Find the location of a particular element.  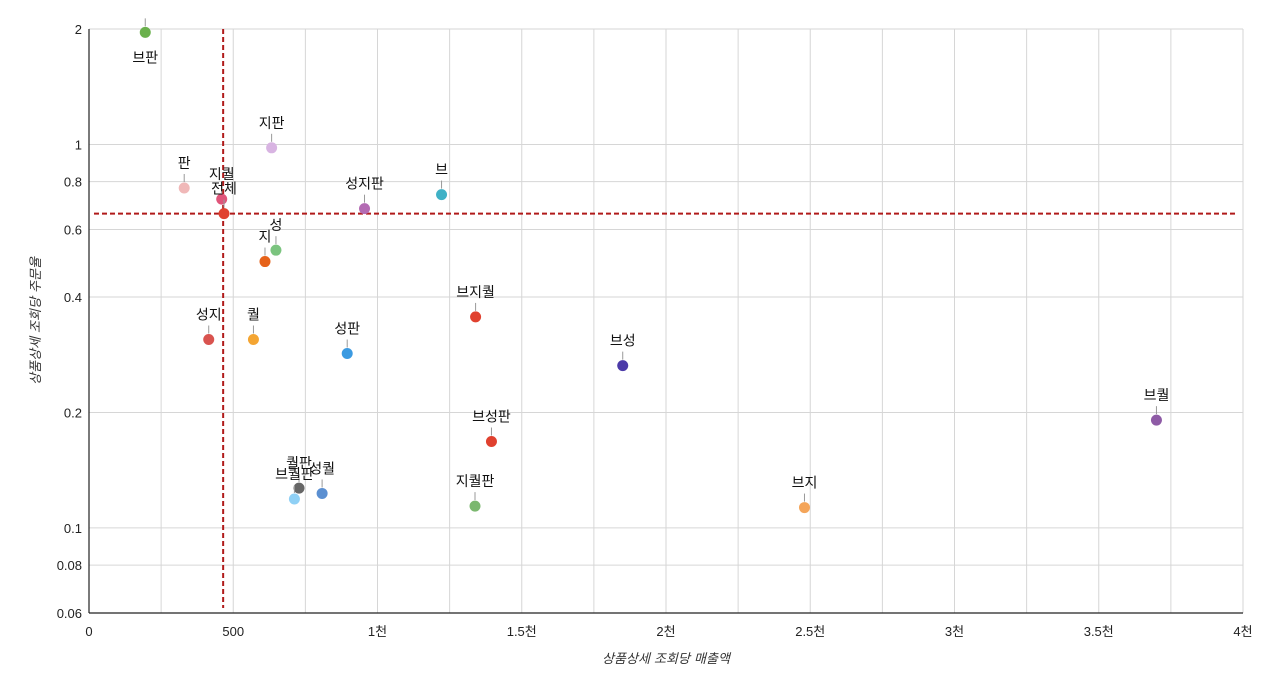

x-axis-title: 상품상세 조회당 매출액 is located at coordinates (667, 659).